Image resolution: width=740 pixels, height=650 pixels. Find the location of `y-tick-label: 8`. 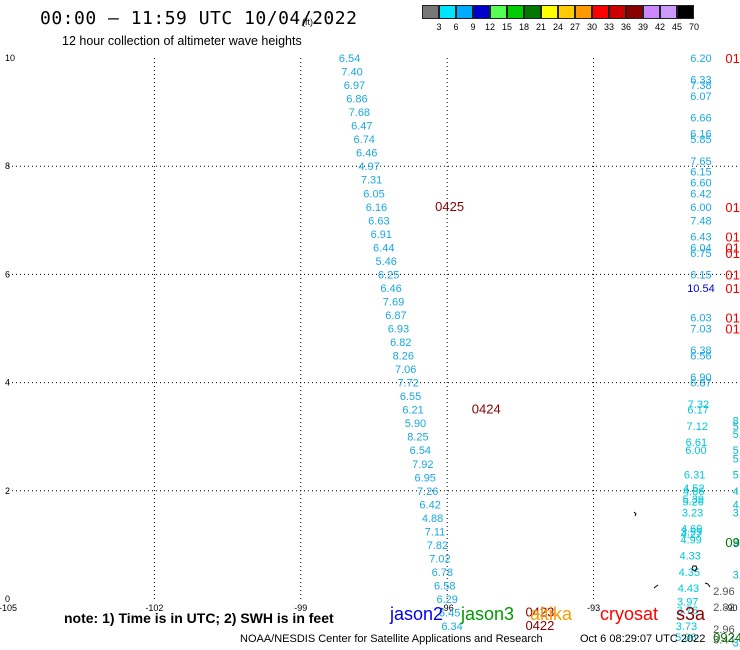

y-tick-label: 8 is located at coordinates (7, 166).